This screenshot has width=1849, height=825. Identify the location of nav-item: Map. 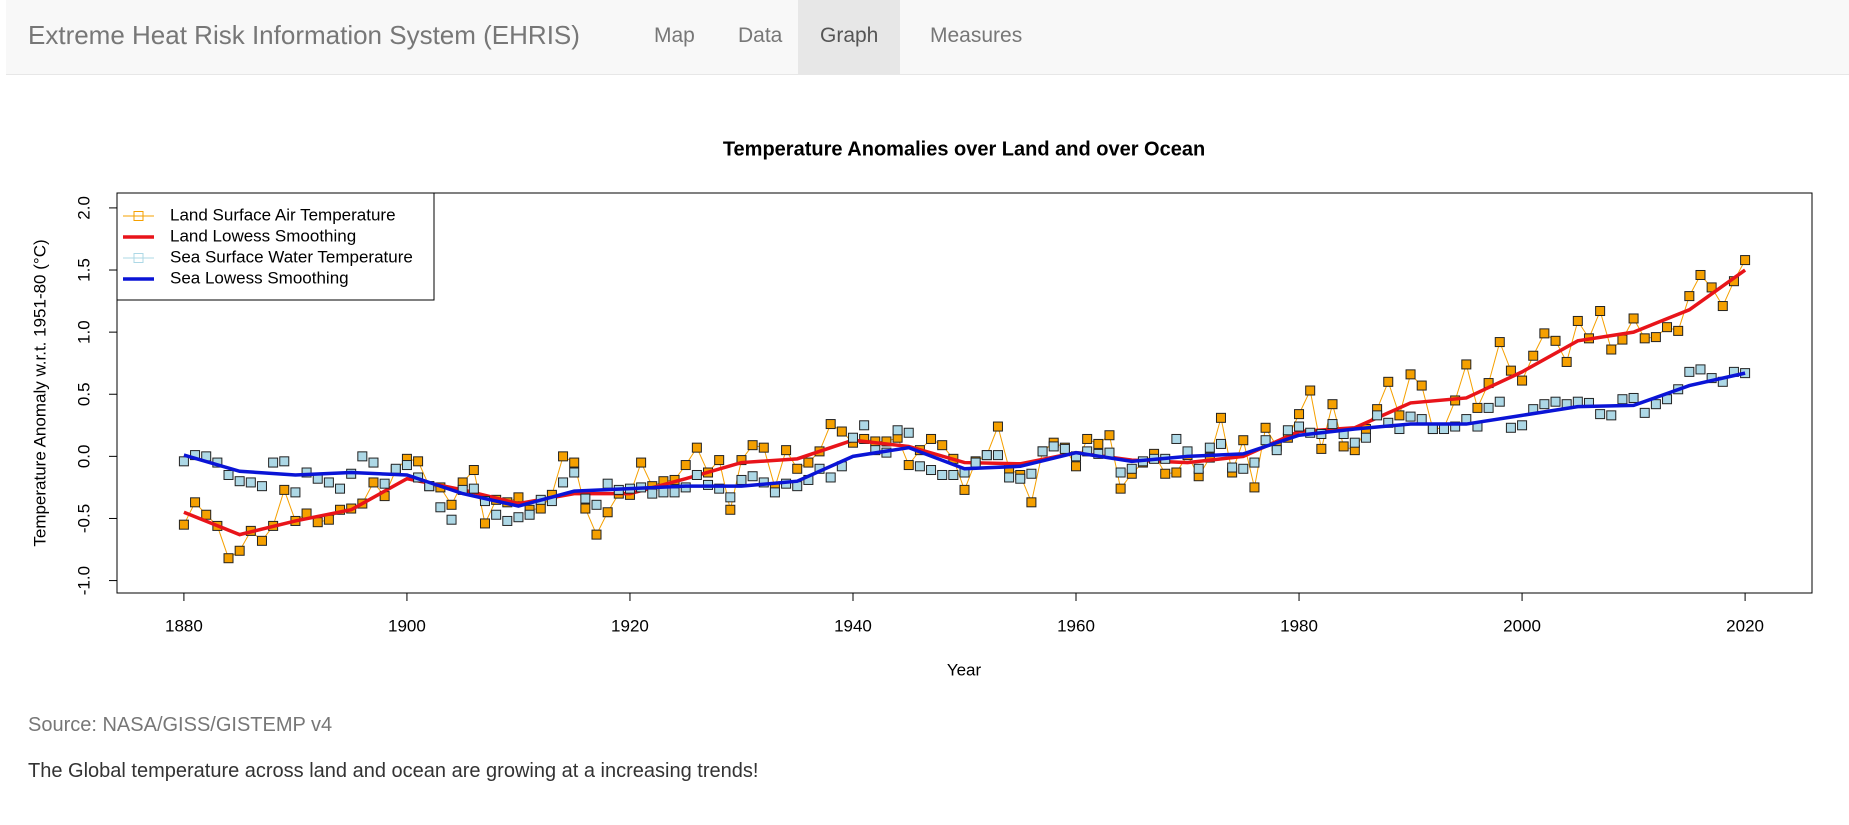
(674, 35).